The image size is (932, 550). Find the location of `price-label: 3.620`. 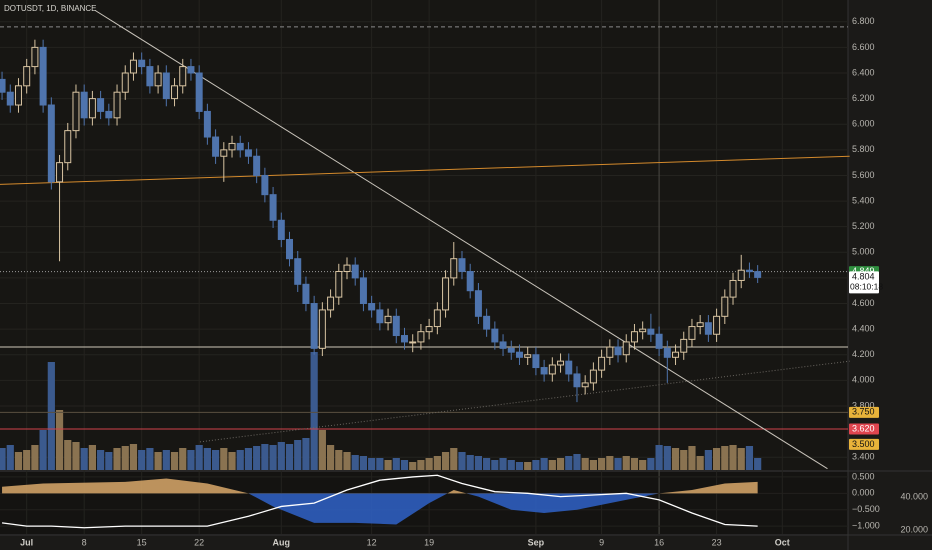

price-label: 3.620 is located at coordinates (863, 428).